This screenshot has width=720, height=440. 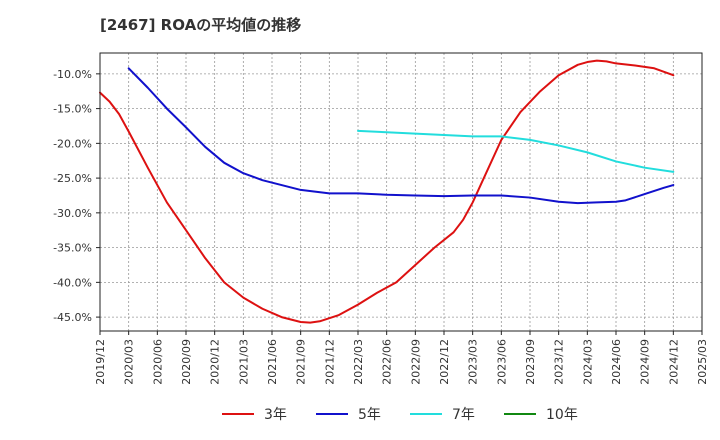 What do you see at coordinates (463, 415) in the screenshot?
I see `legend-label: 7年` at bounding box center [463, 415].